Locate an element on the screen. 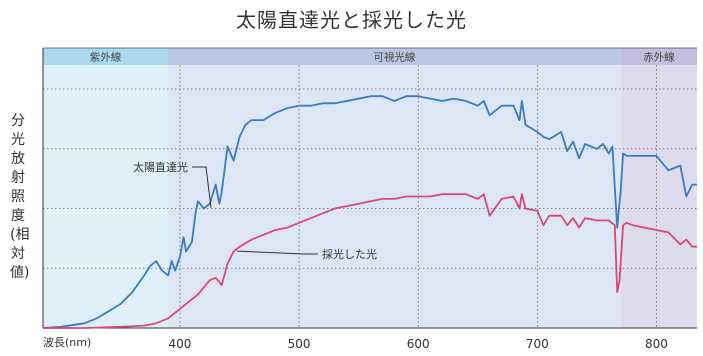  region-label: 紫外線 is located at coordinates (106, 57).